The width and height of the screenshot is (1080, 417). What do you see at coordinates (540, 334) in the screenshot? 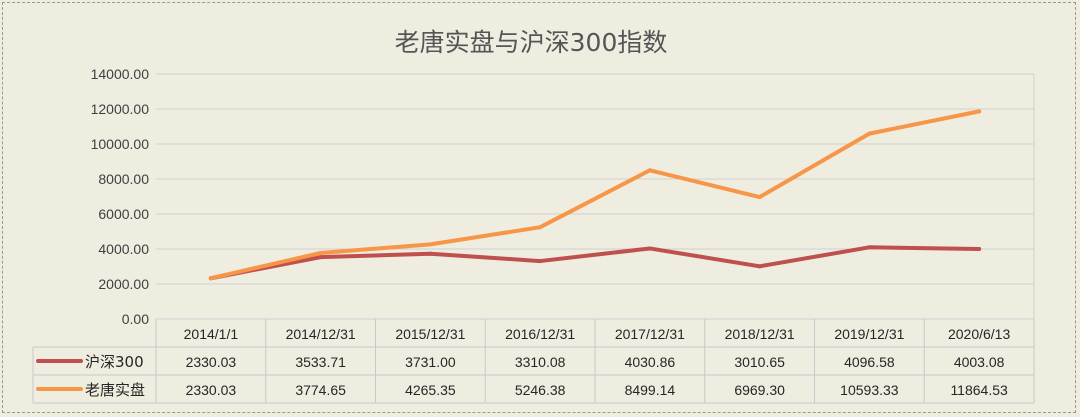
I see `x-tick-label: 2016/12/31` at bounding box center [540, 334].